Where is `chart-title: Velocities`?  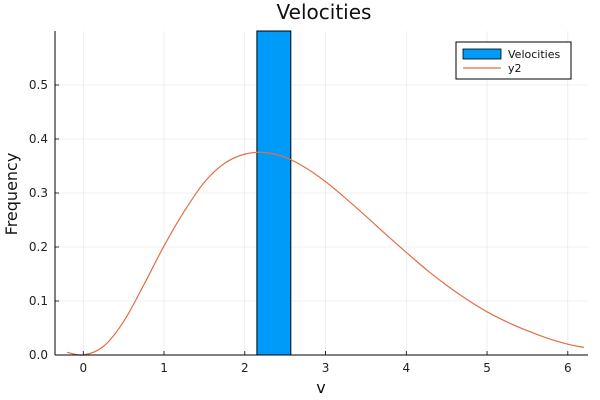
chart-title: Velocities is located at coordinates (324, 12).